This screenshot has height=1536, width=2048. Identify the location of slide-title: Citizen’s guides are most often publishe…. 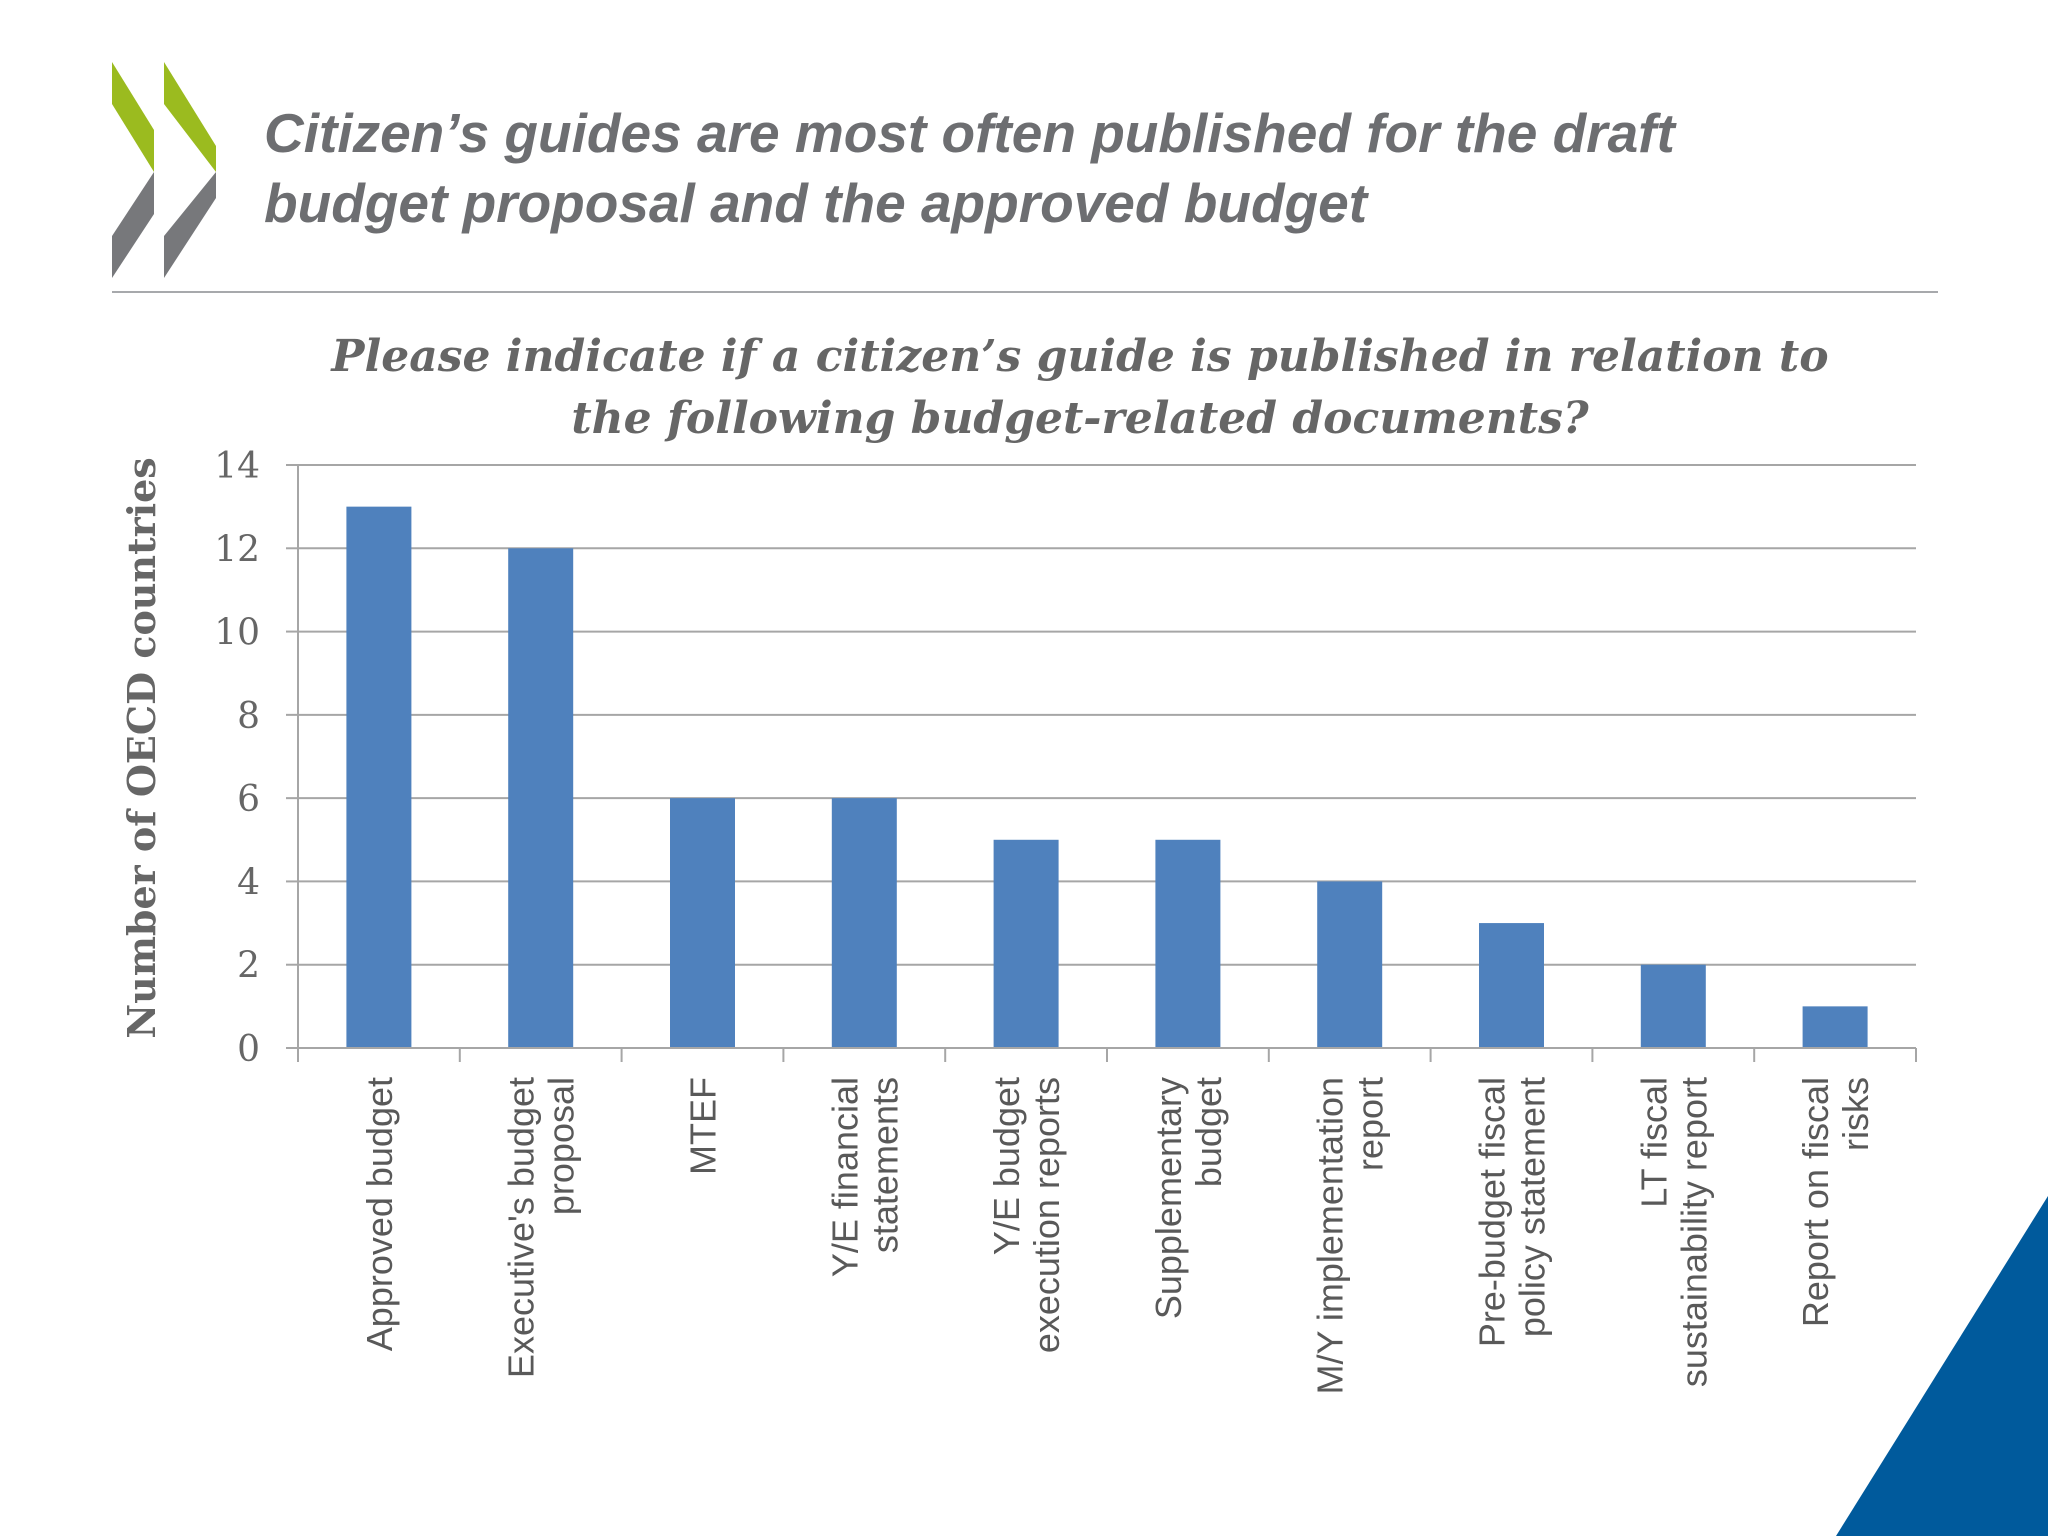
(1084, 168).